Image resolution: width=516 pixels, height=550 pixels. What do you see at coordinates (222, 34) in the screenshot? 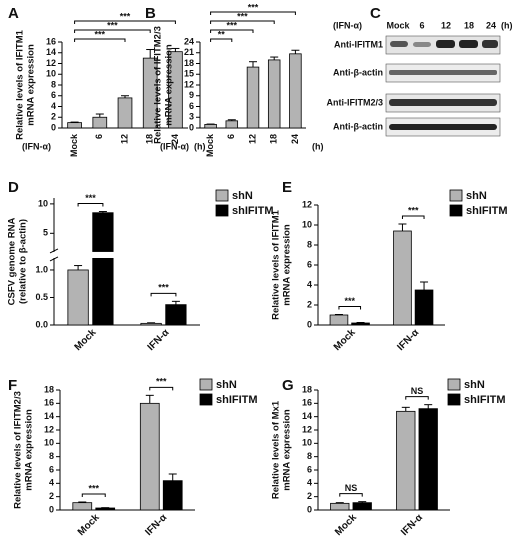
I see `significance-label: **` at bounding box center [222, 34].